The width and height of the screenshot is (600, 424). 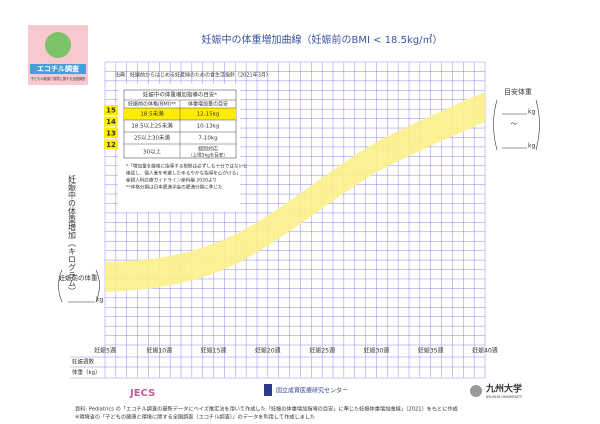 I want to click on target-unit-bottom: kg, so click(x=531, y=146).